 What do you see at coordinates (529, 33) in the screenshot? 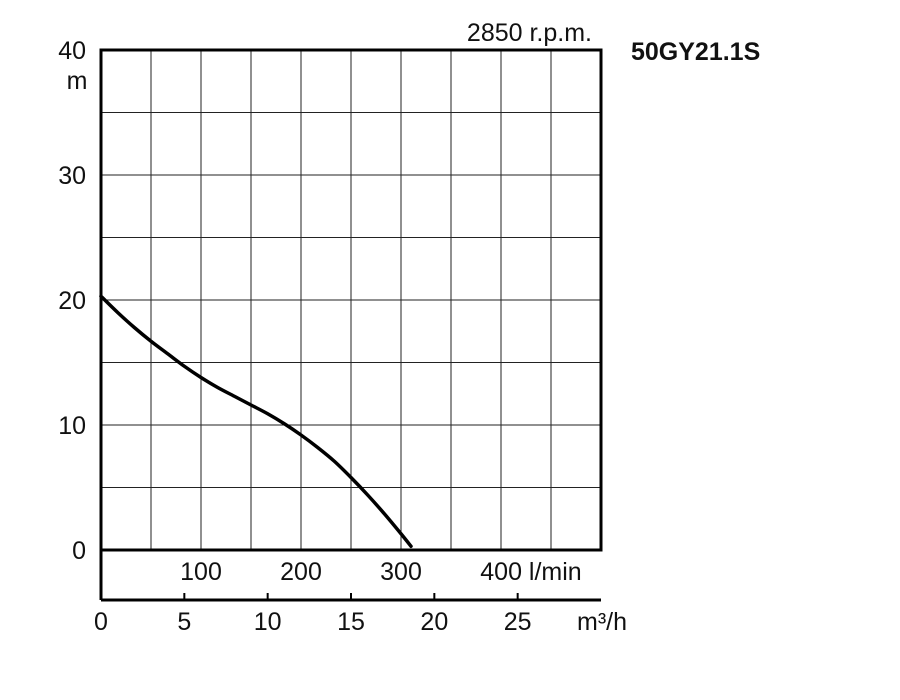
I see `chart-subtitle: 2850 r.p.m.` at bounding box center [529, 33].